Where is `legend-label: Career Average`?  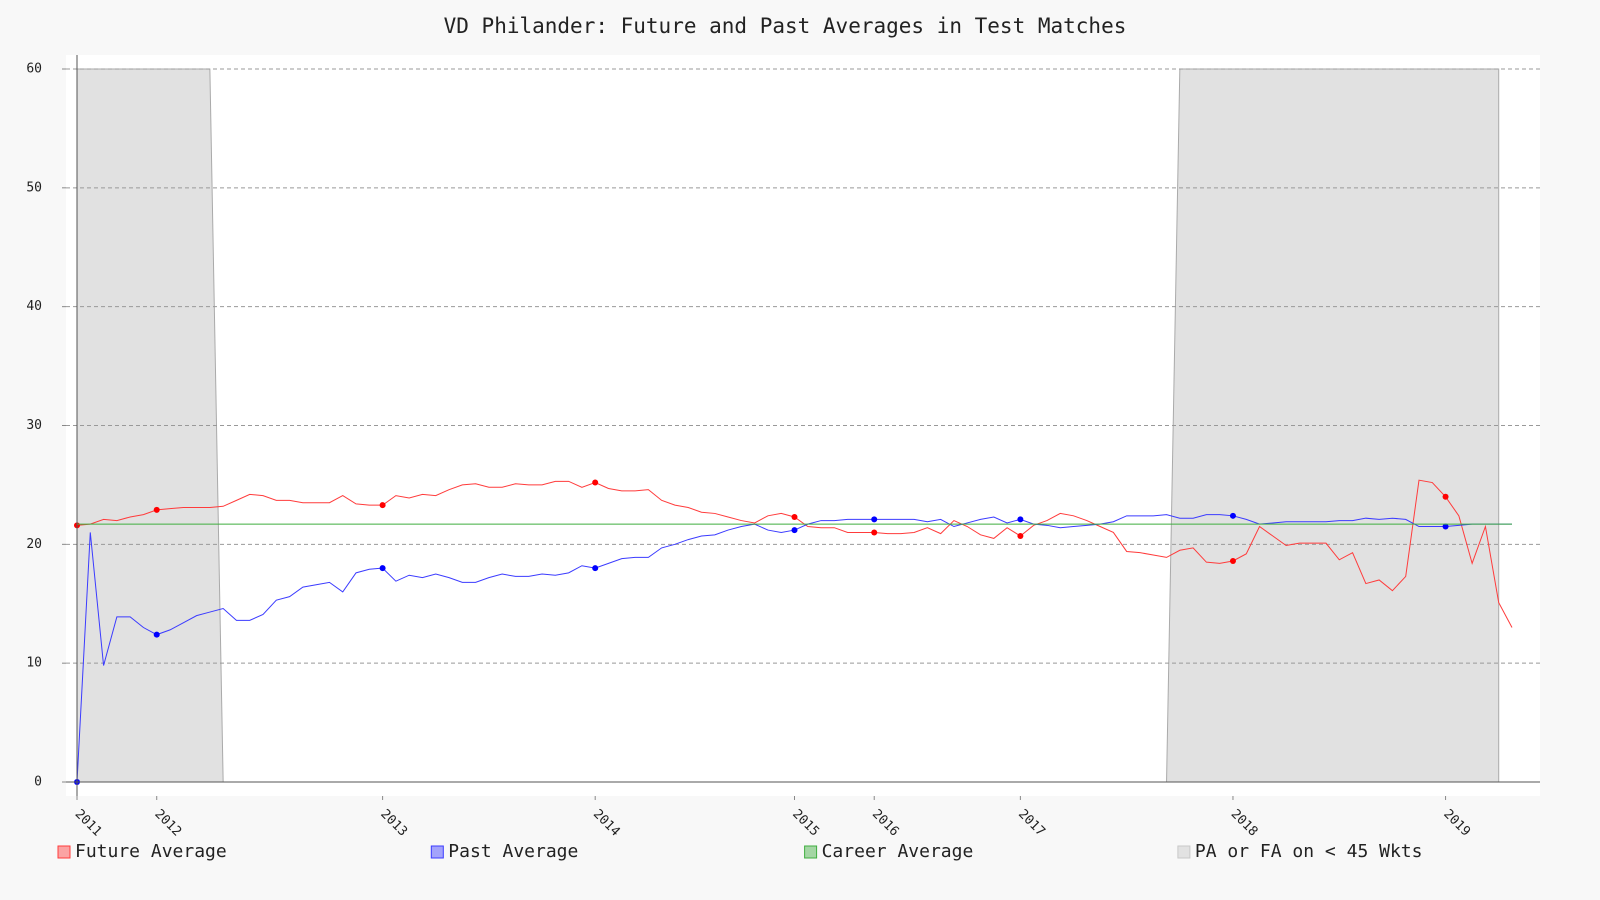
legend-label: Career Average is located at coordinates (898, 851).